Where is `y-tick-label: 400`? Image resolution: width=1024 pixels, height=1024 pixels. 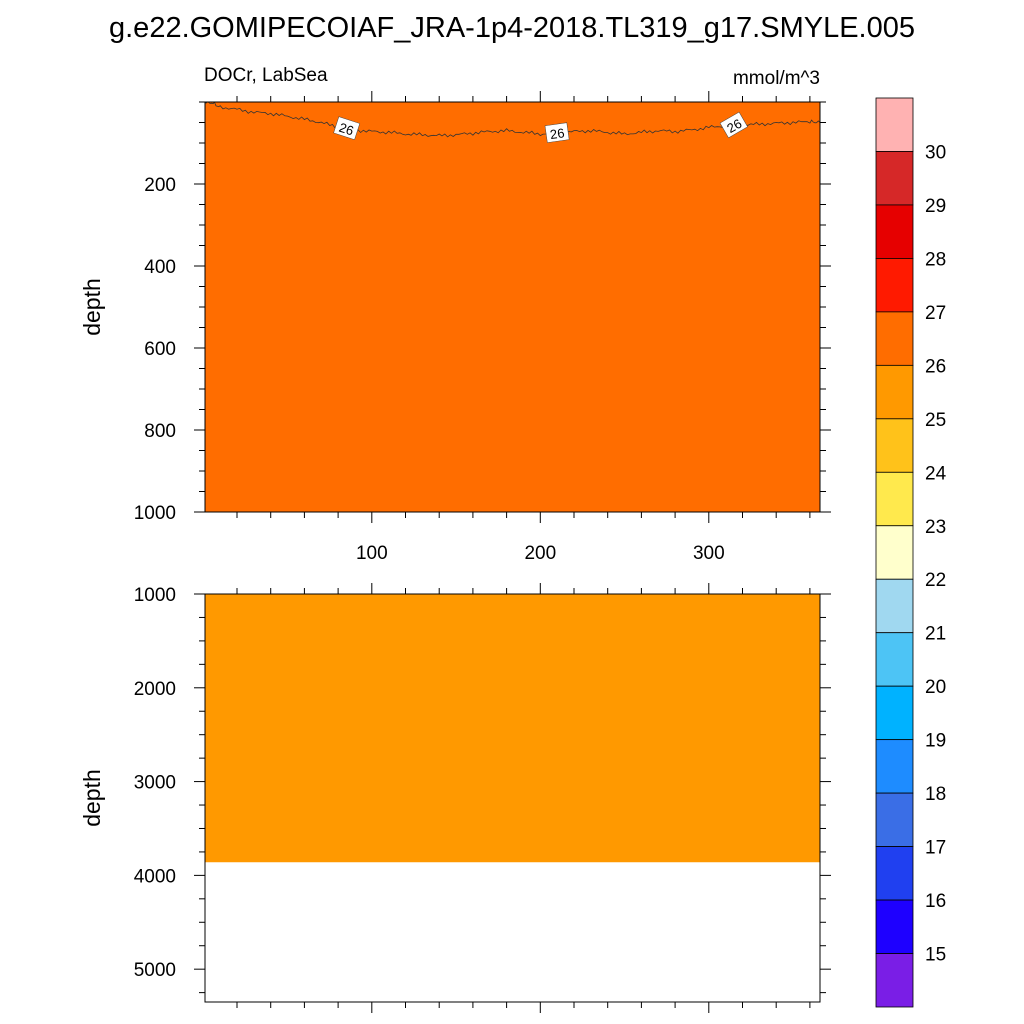 y-tick-label: 400 is located at coordinates (160, 267).